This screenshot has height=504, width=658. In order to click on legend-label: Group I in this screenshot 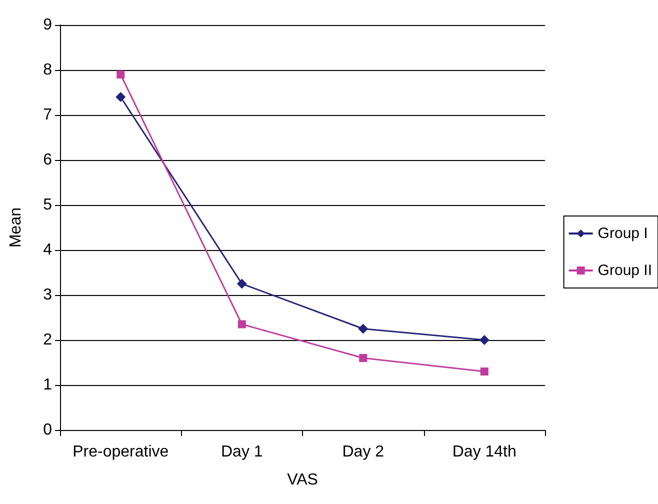, I will do `click(623, 233)`.